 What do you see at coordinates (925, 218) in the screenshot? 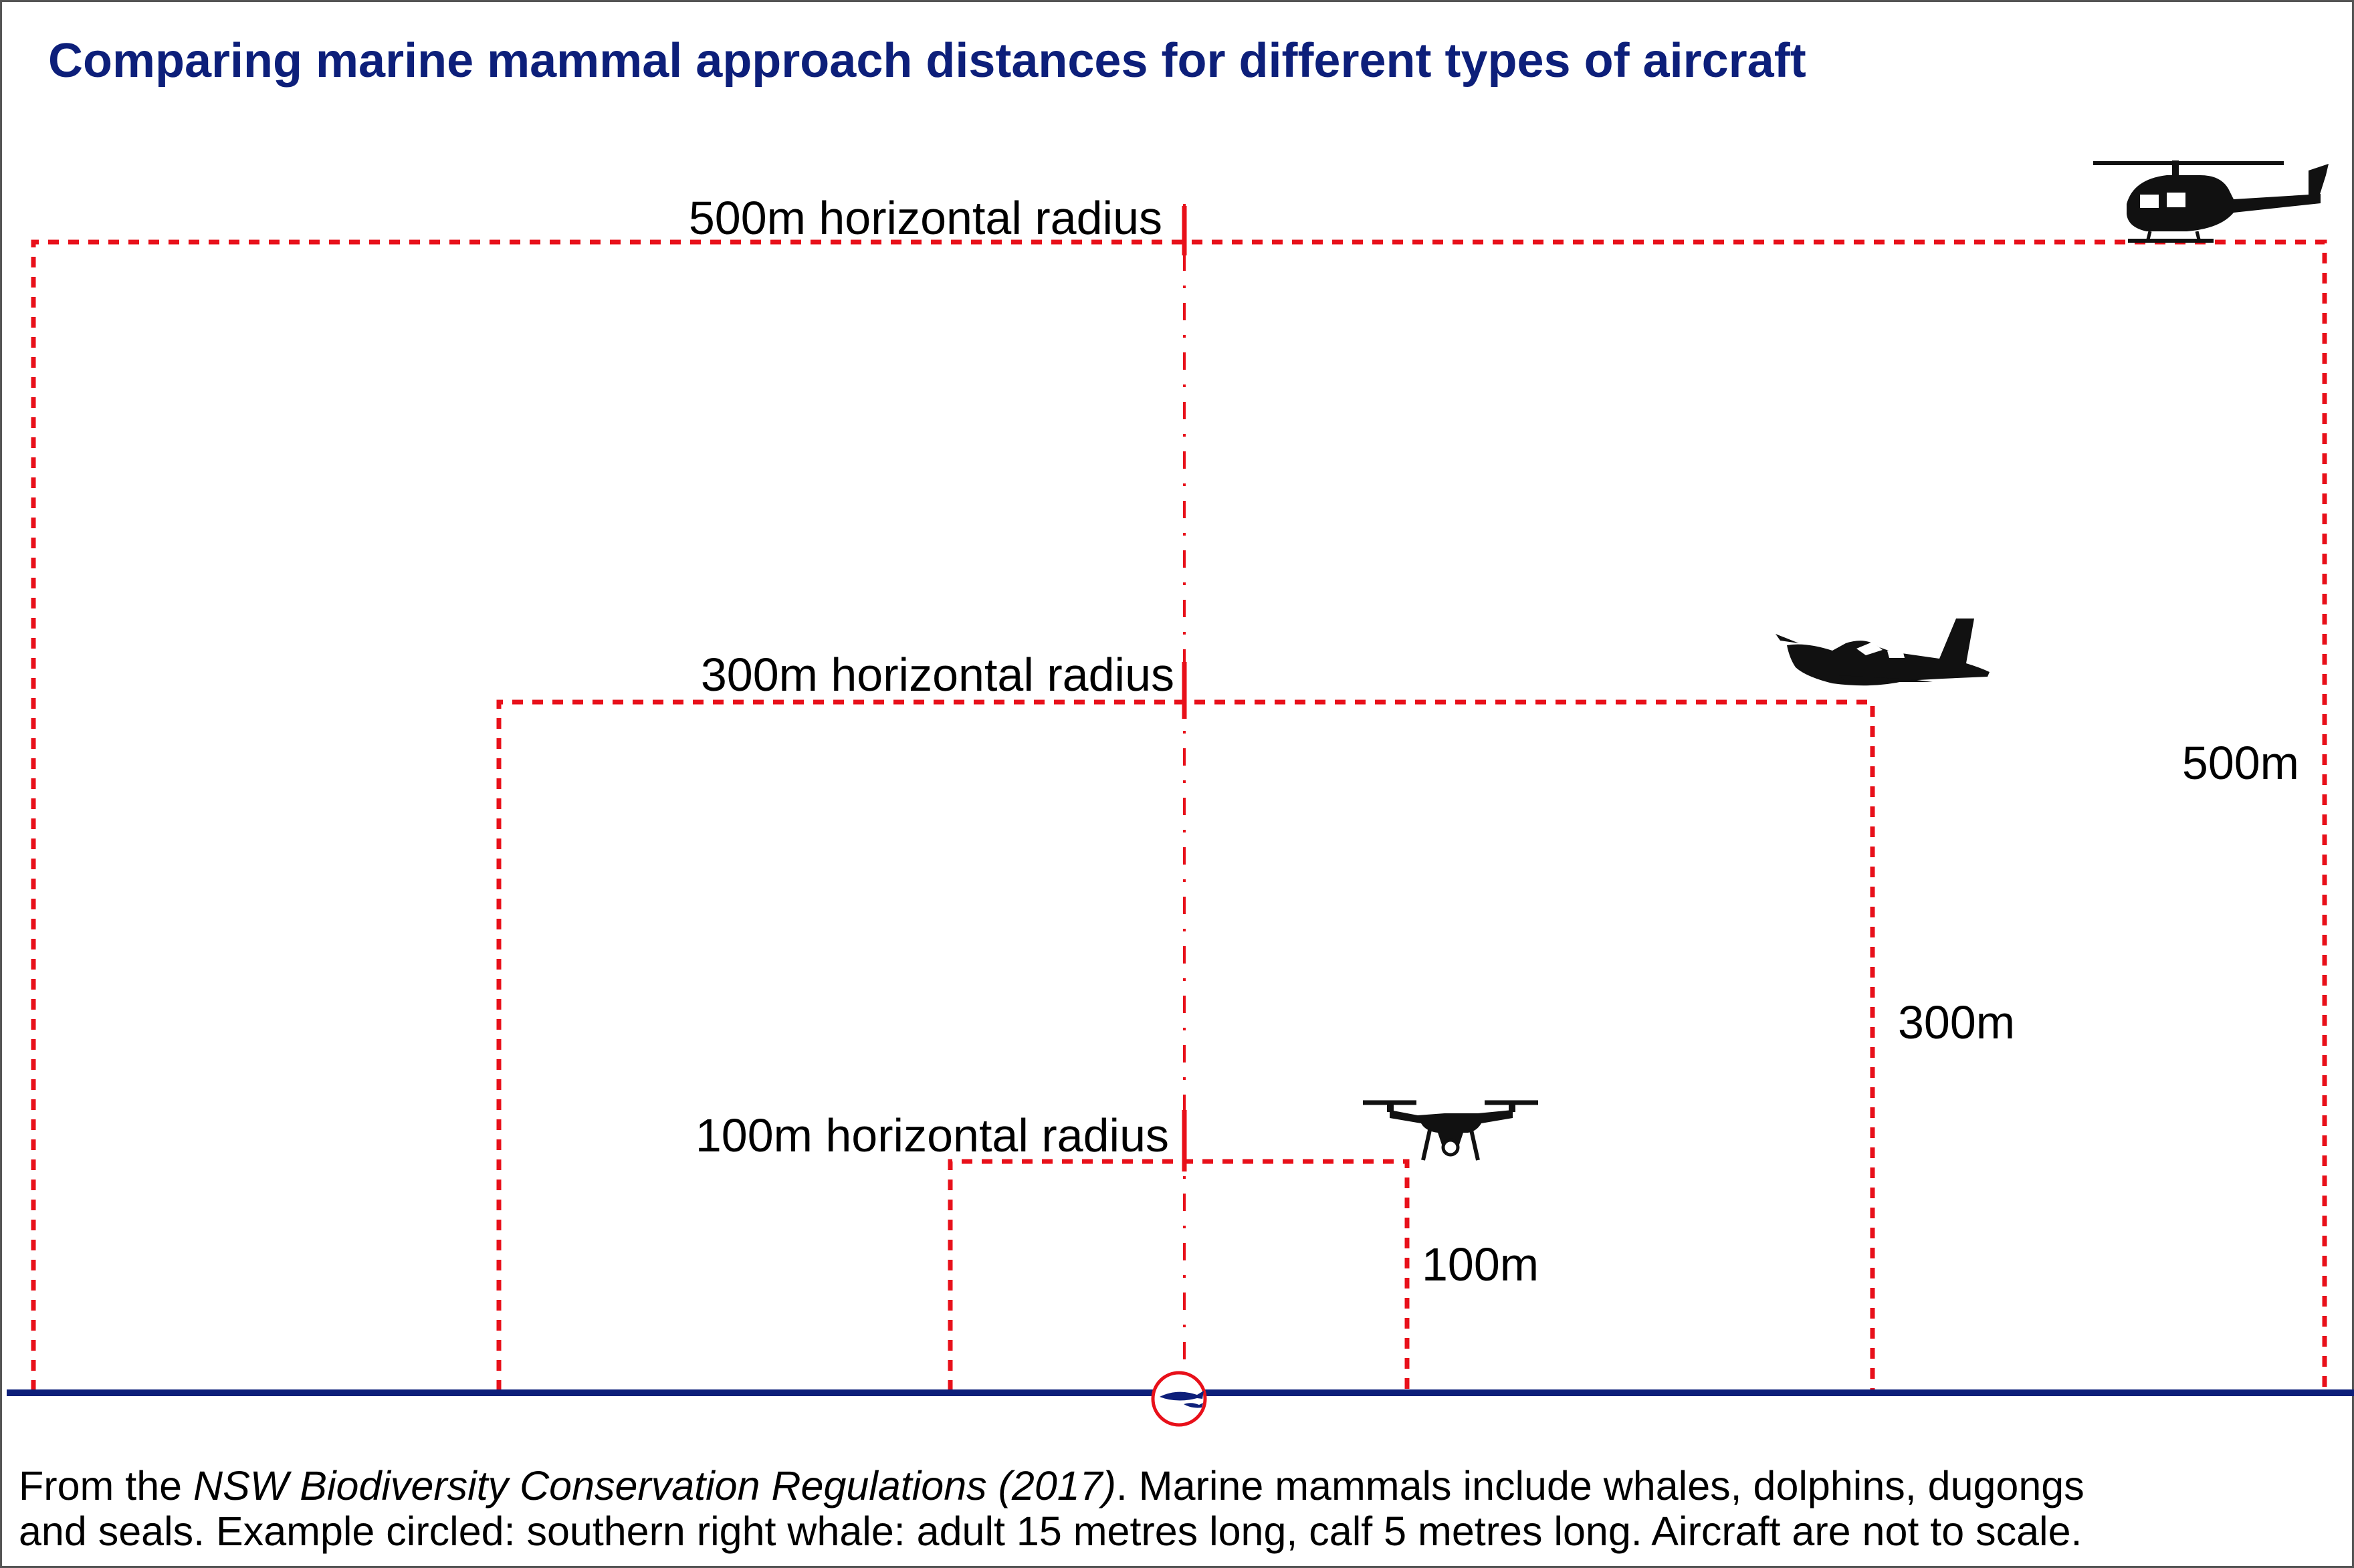
I see `radius-label-500m: 500m horizontal radius` at bounding box center [925, 218].